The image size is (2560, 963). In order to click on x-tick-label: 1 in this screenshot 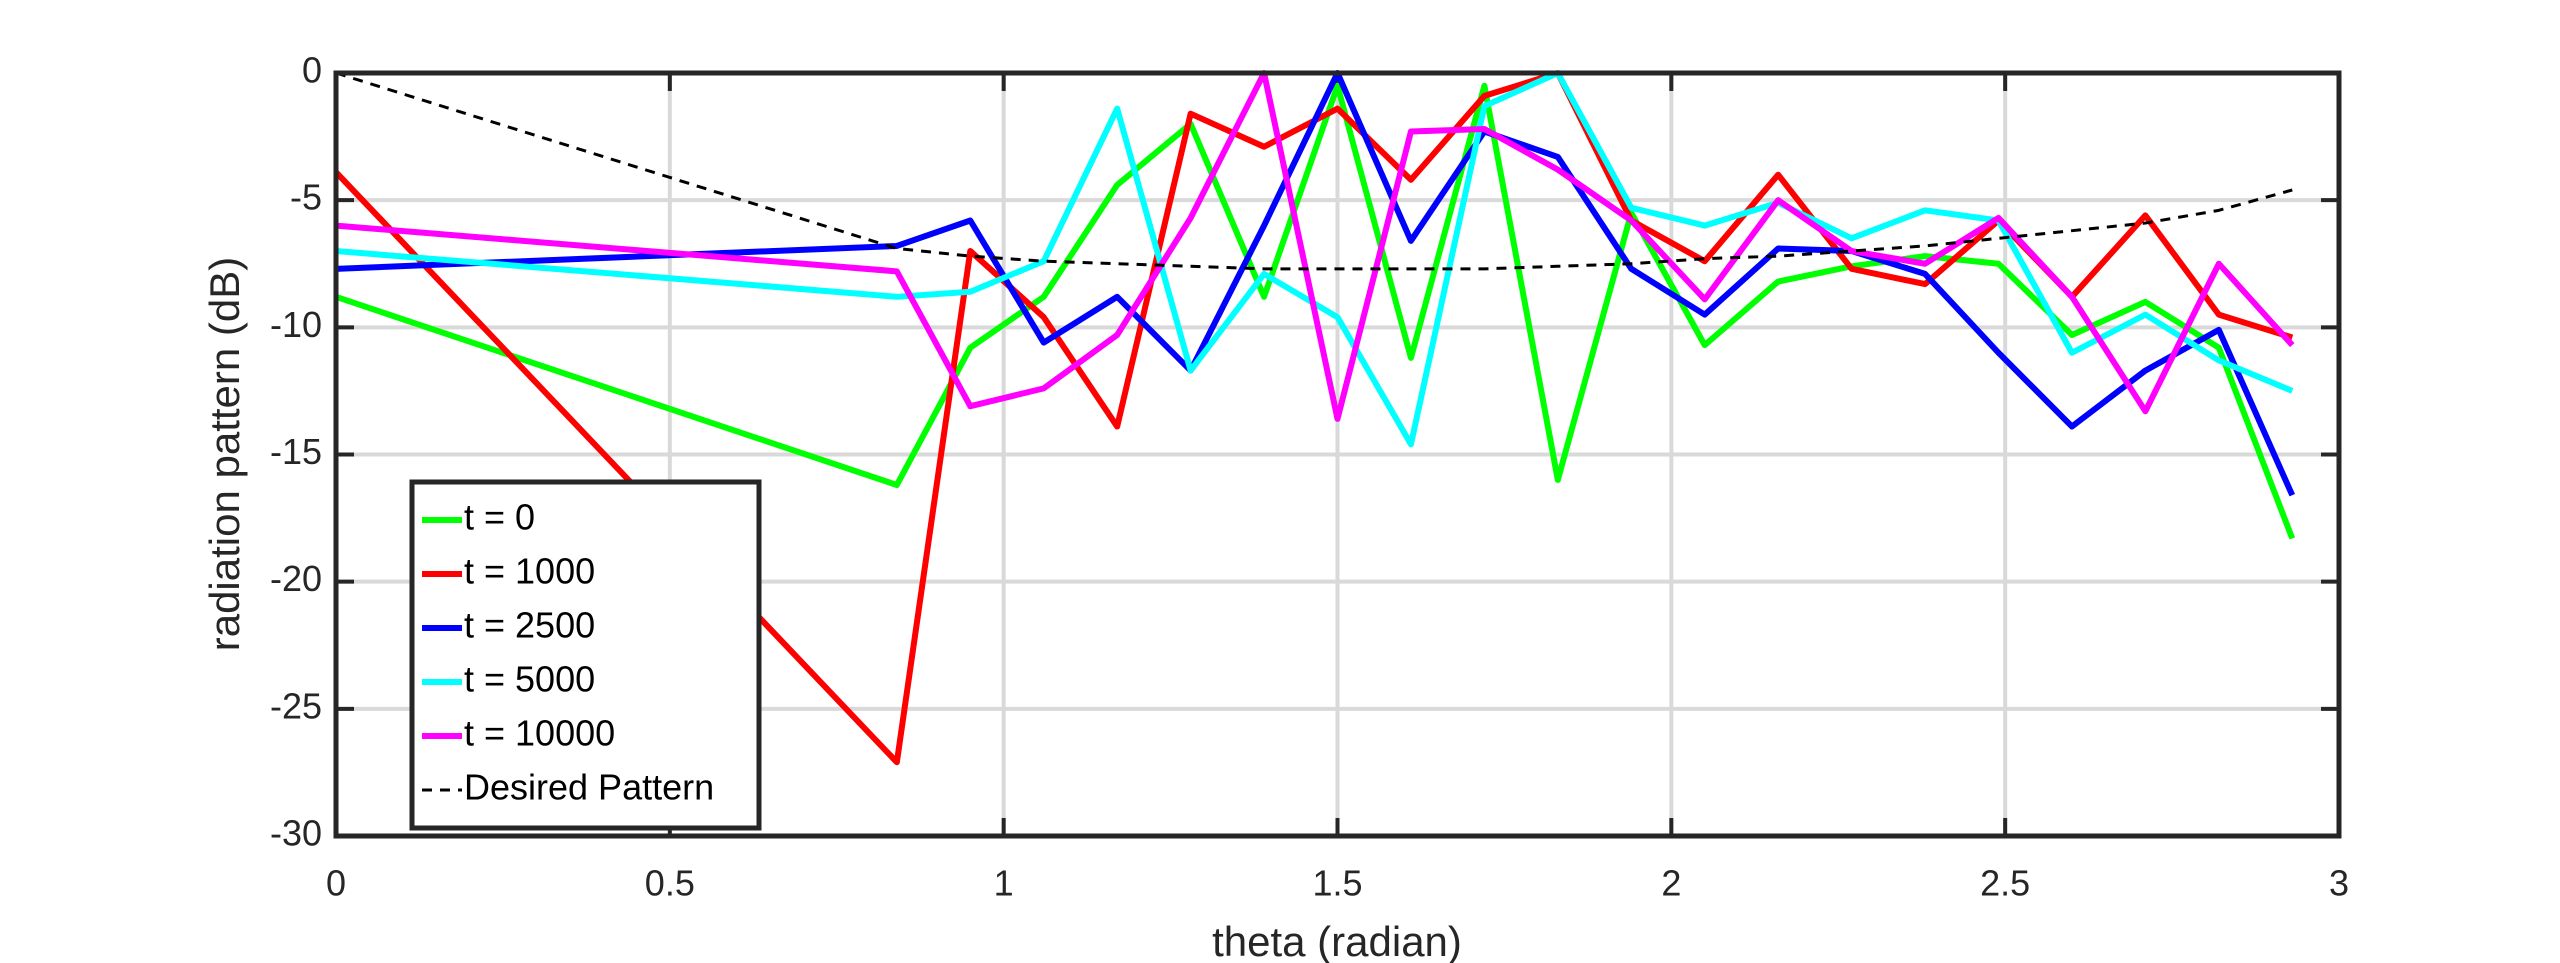, I will do `click(1004, 883)`.